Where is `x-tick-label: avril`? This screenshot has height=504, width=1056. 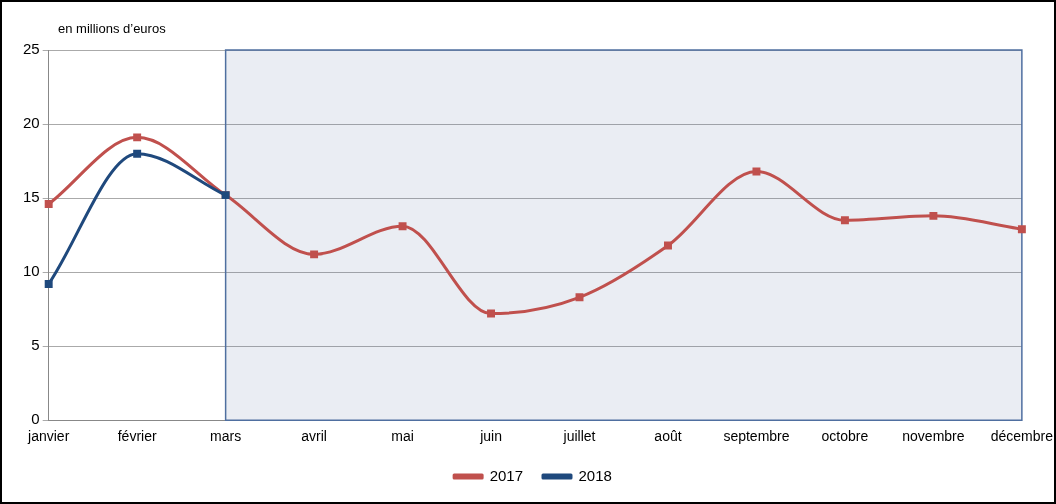 x-tick-label: avril is located at coordinates (314, 436).